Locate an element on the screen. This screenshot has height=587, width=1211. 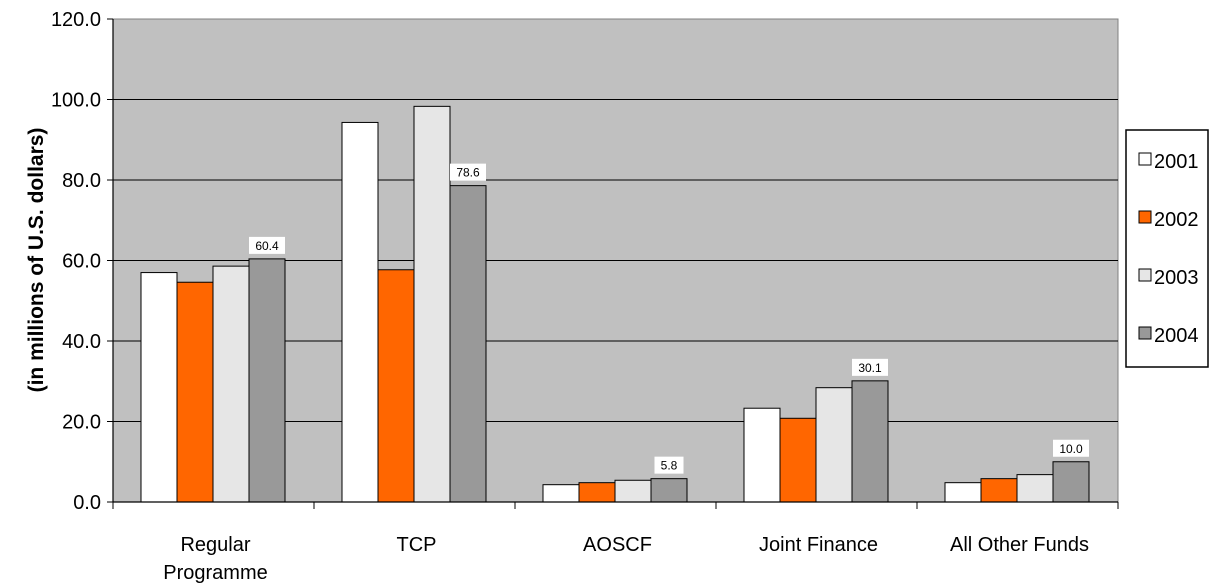
y-tick-label: 40.0 is located at coordinates (81, 342).